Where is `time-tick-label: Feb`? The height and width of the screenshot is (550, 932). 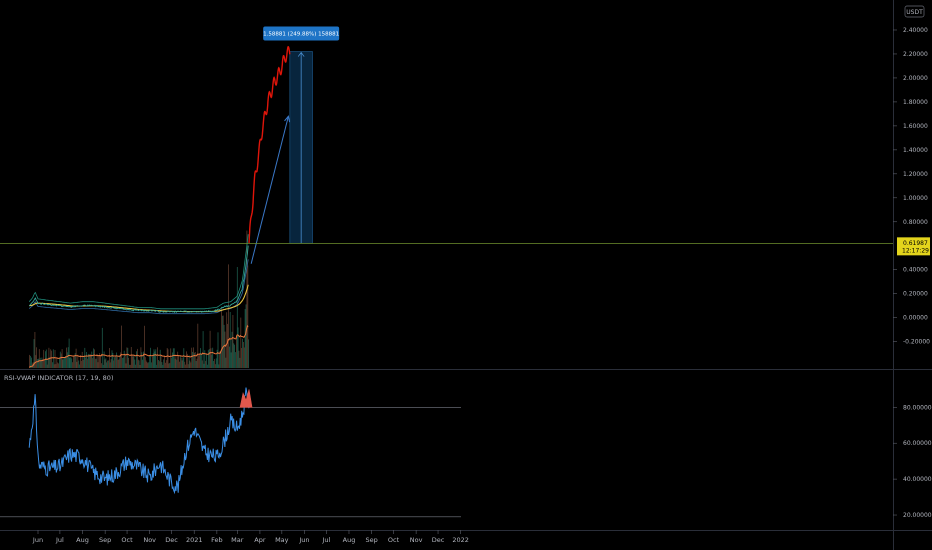
time-tick-label: Feb is located at coordinates (217, 540).